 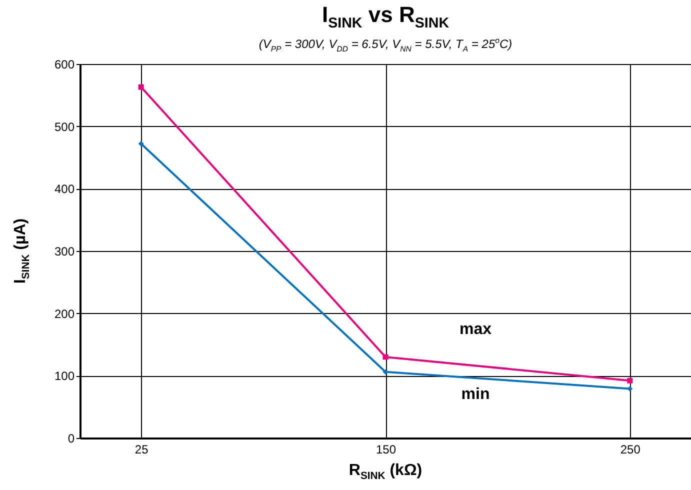 I want to click on y-tick-label: 500, so click(x=64, y=127).